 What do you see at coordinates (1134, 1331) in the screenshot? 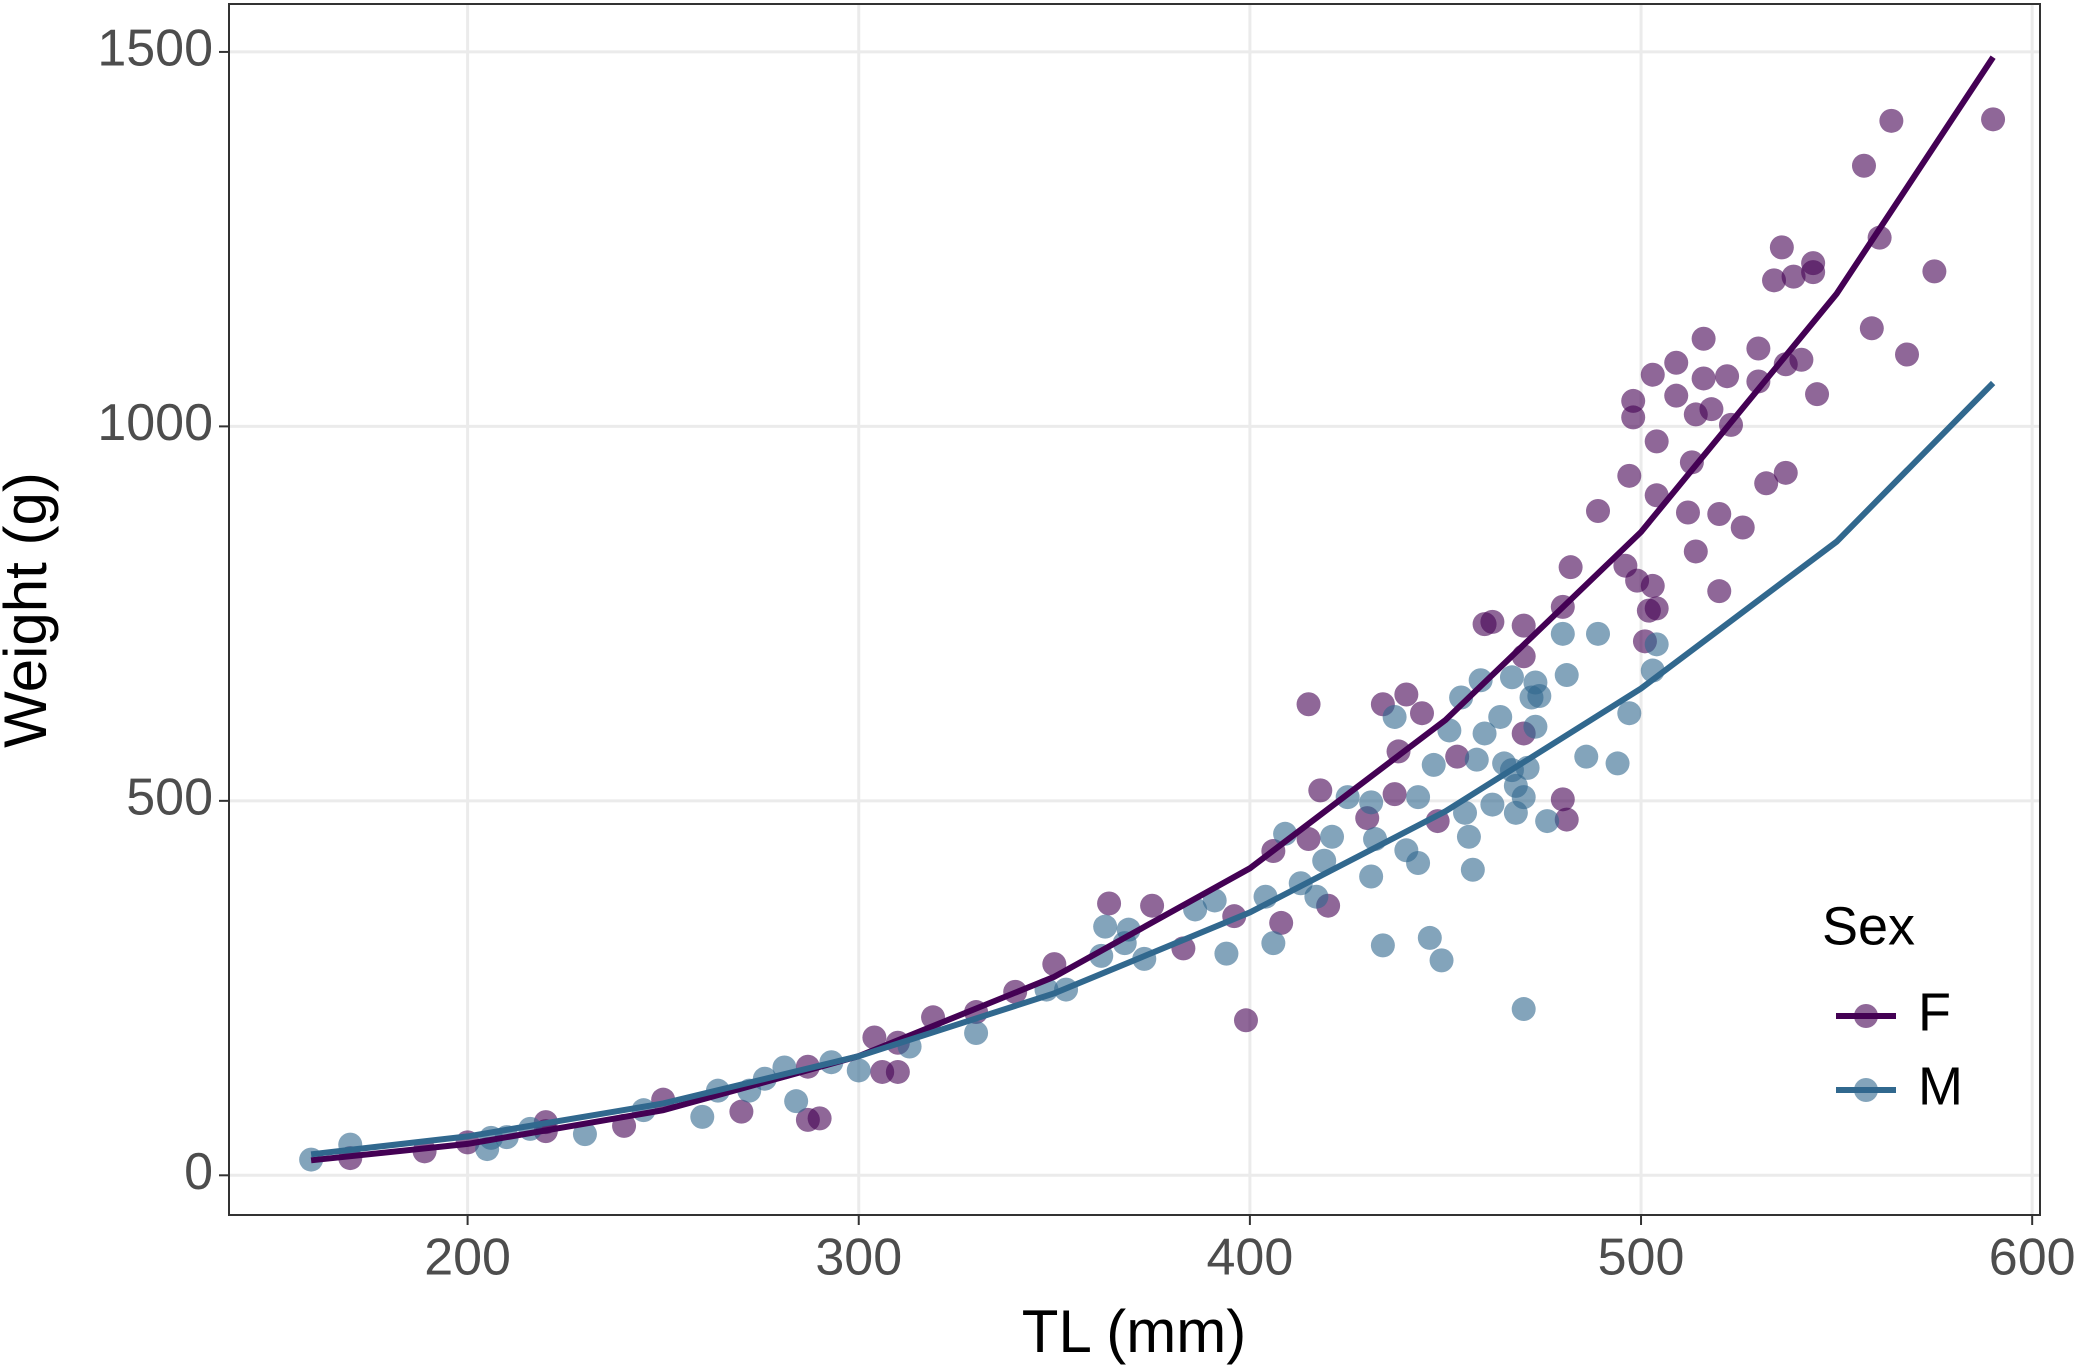
I see `x-axis-title: TL (mm)` at bounding box center [1134, 1331].